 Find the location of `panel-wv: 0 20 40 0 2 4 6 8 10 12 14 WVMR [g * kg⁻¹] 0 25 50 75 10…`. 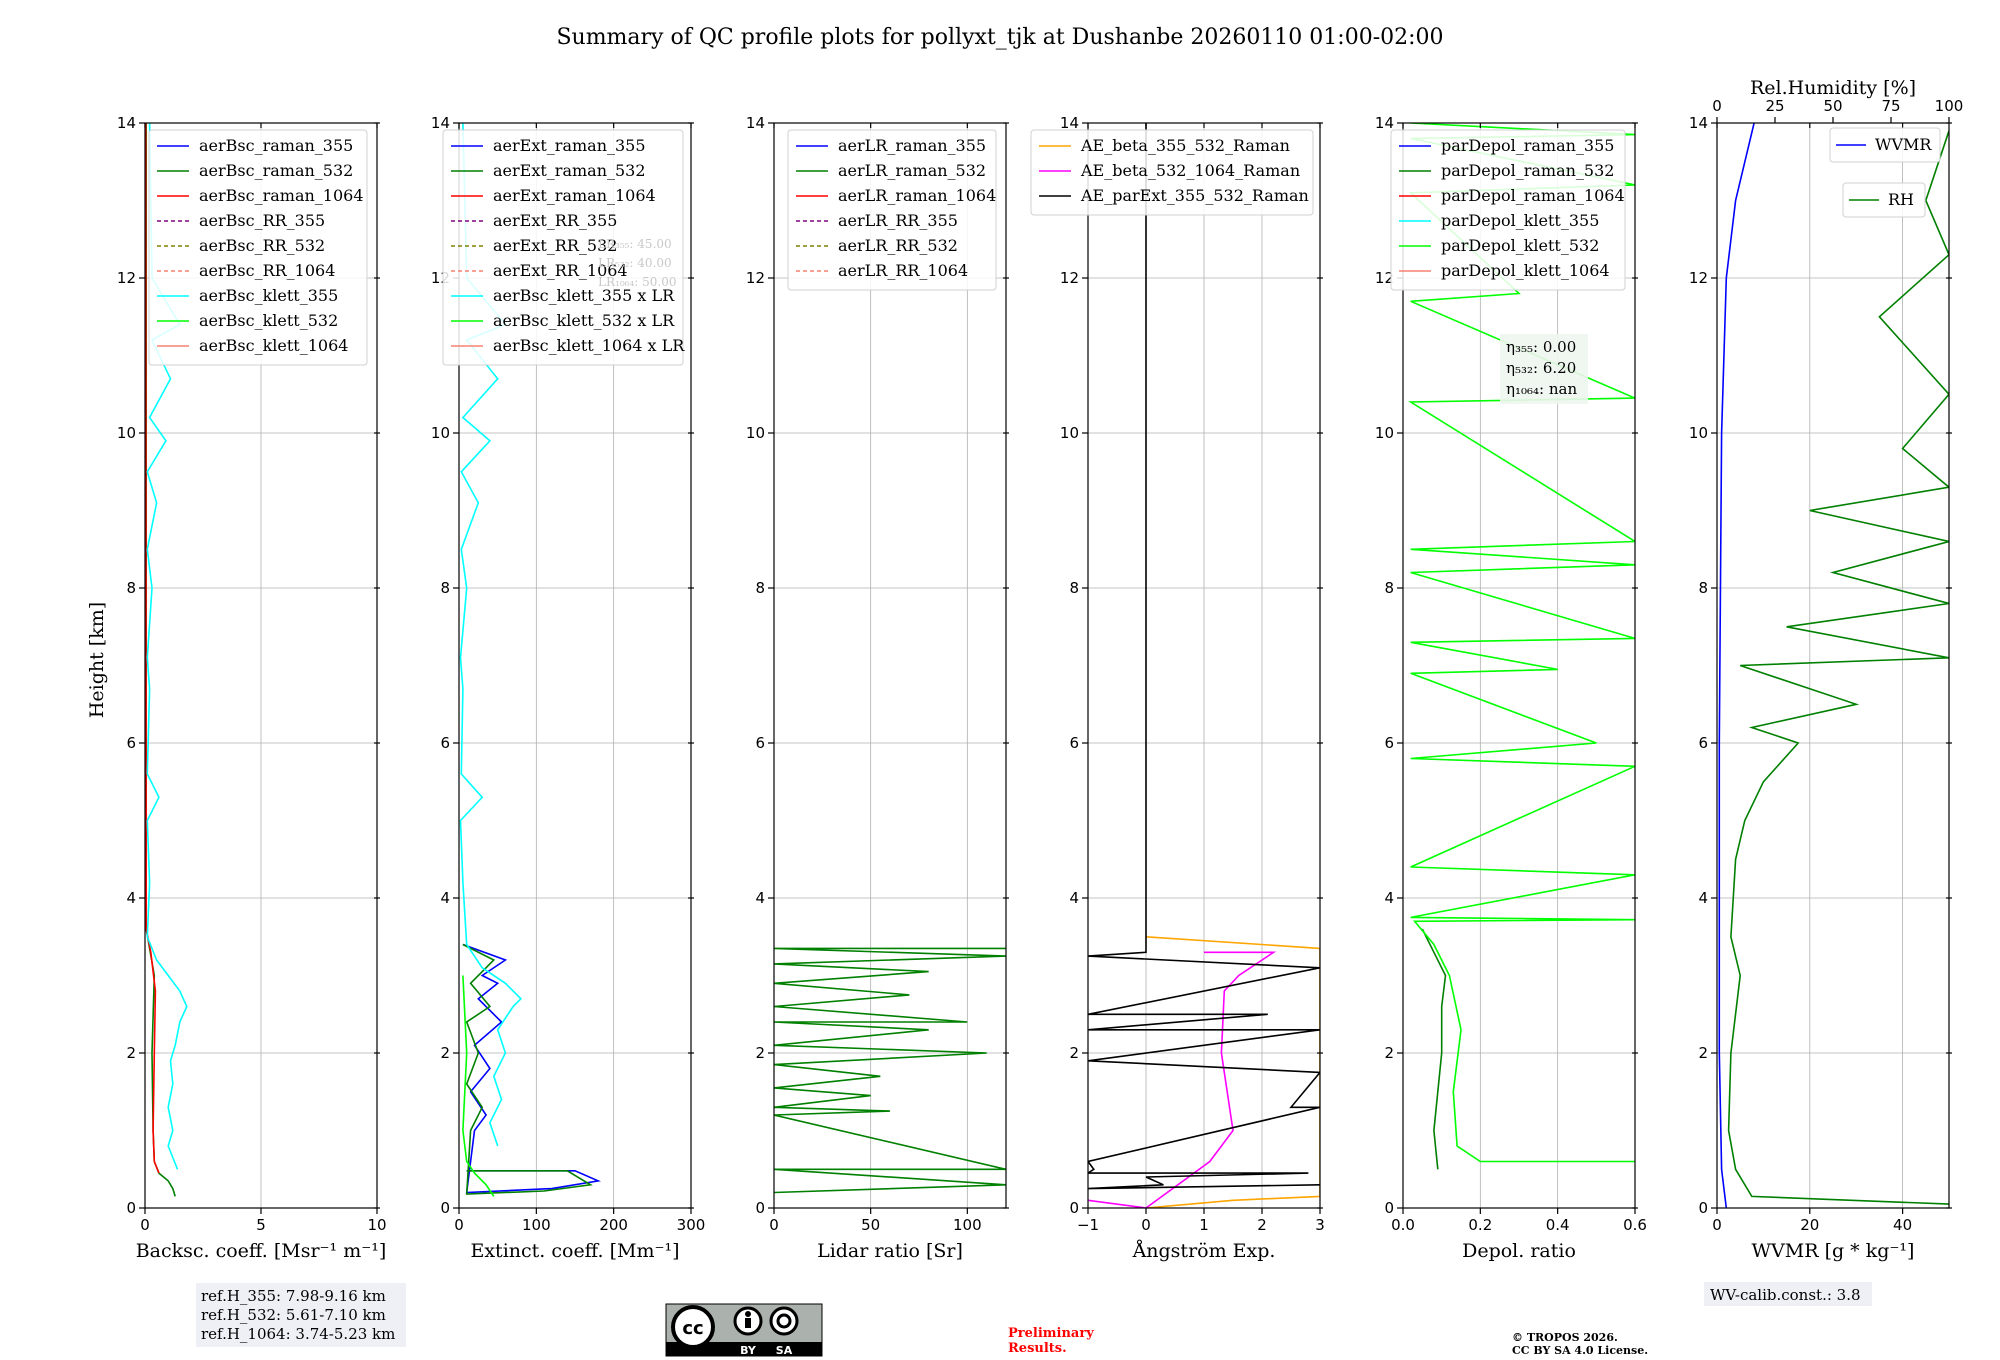

panel-wv: 0 20 40 0 2 4 6 8 10 12 14 WVMR [g * kg⁻¹] 0 25 50 75 10… is located at coordinates (1826, 669).